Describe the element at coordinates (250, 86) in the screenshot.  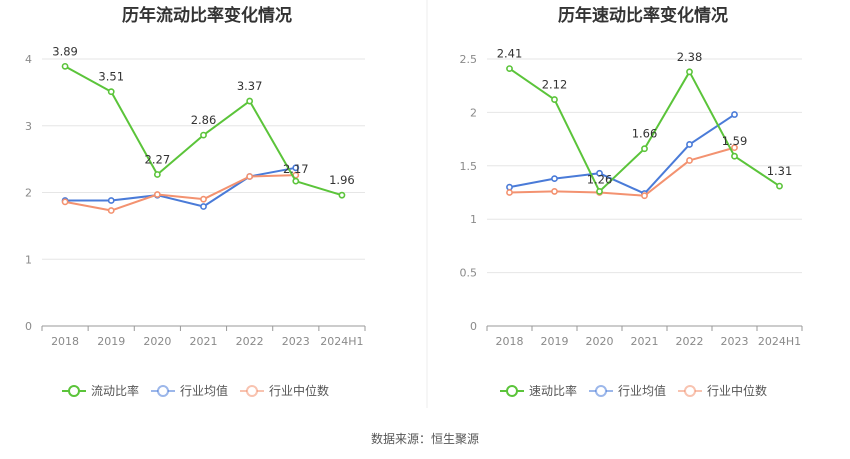
I see `data-label: 3.37` at that location.